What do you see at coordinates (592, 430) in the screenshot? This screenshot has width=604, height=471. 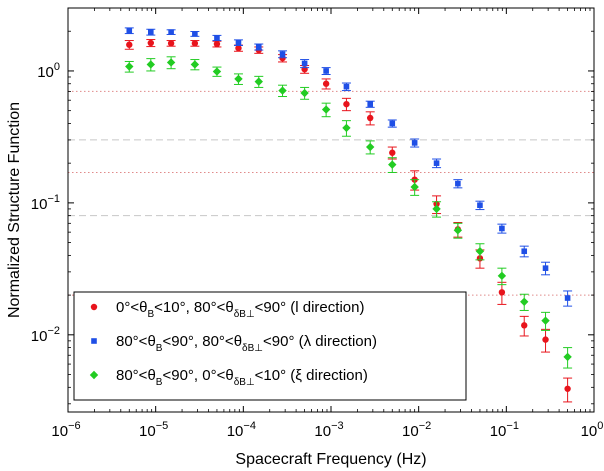 I see `x-tick-label: 10⁰` at bounding box center [592, 430].